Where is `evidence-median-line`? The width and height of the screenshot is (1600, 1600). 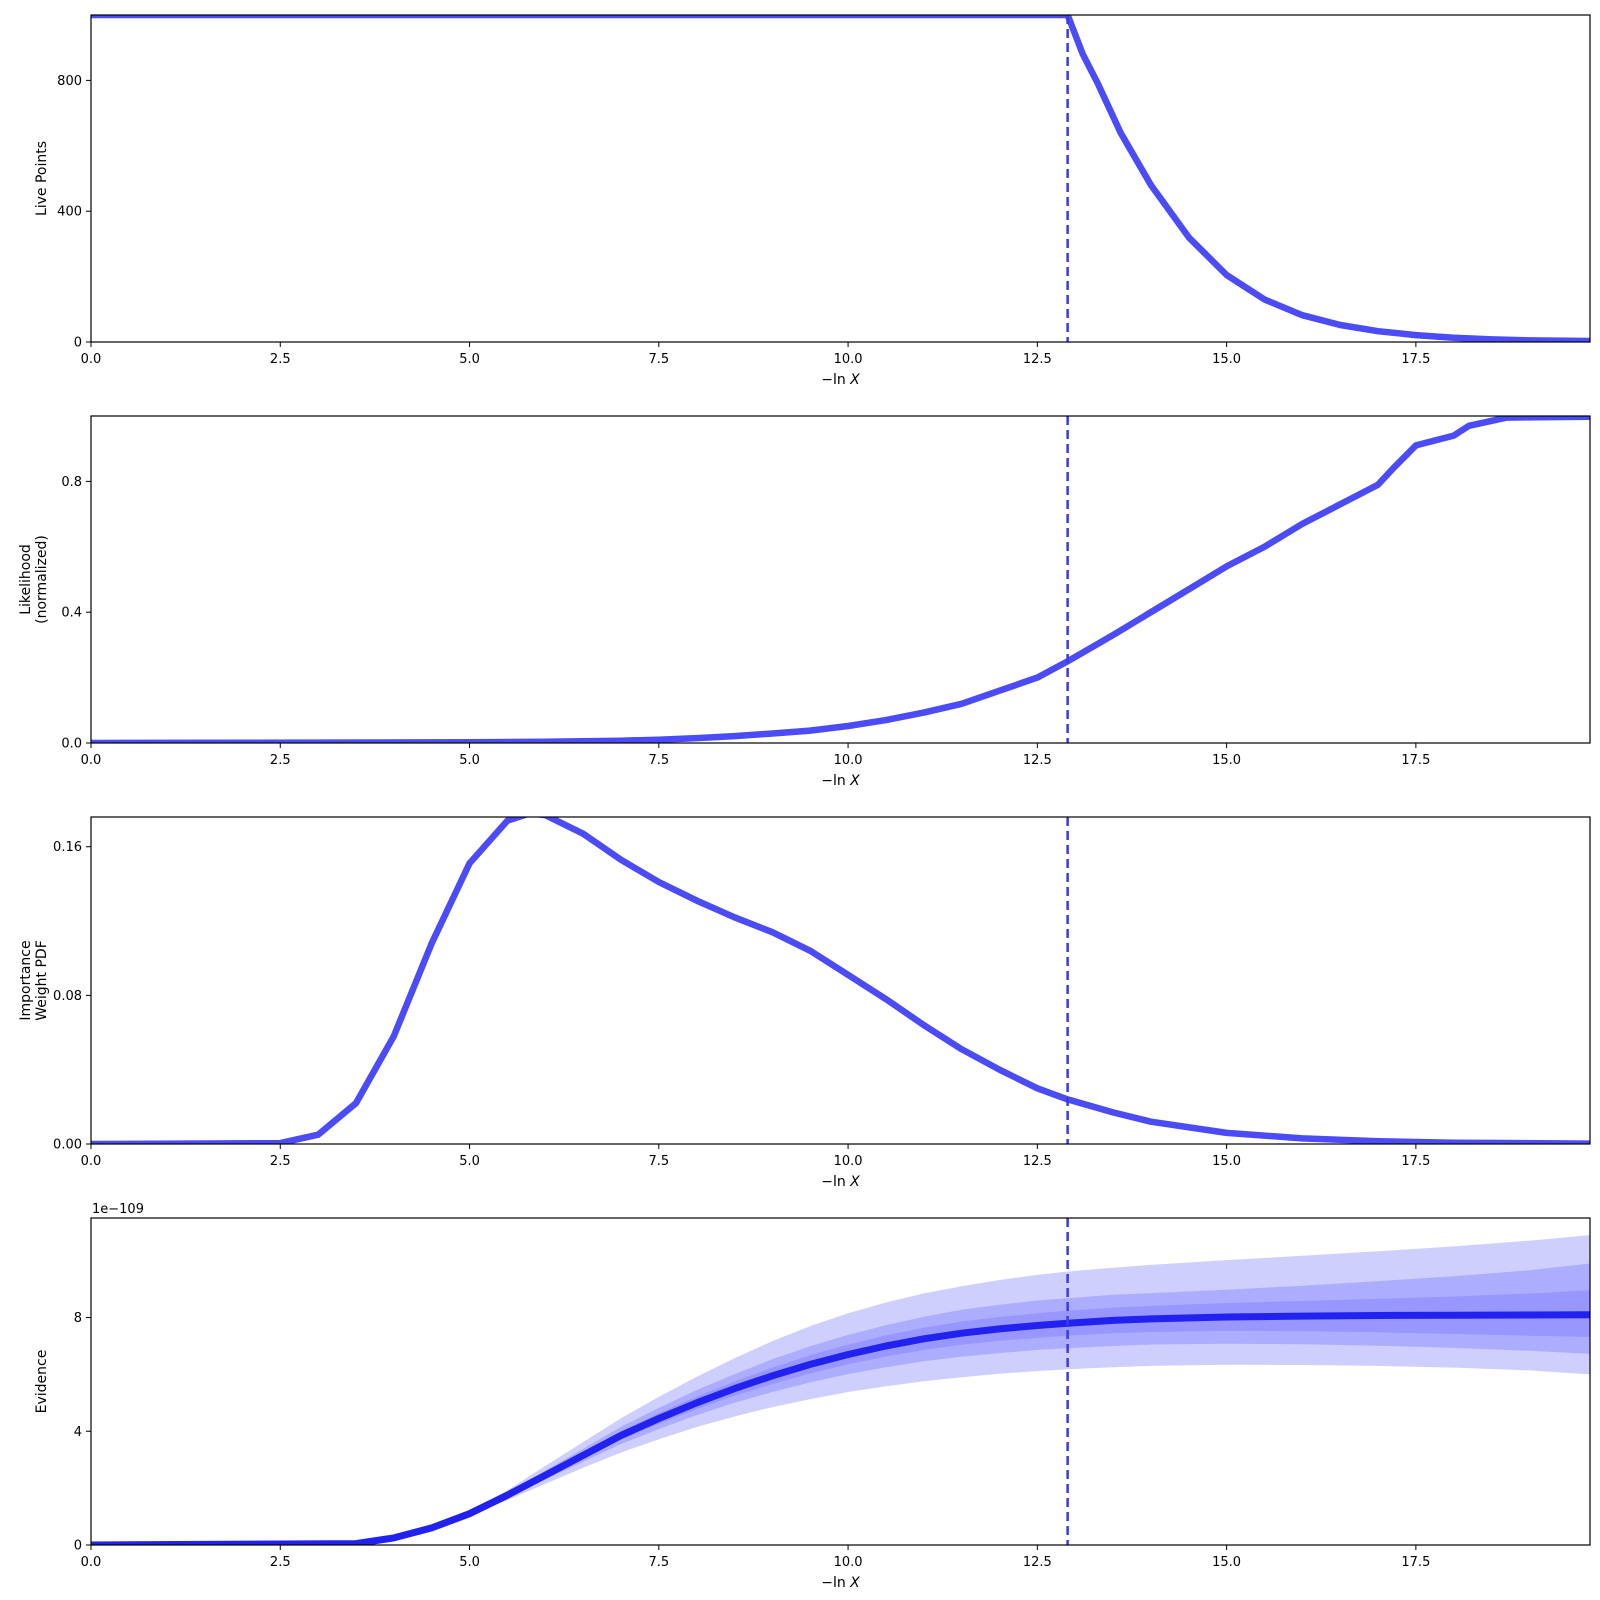
evidence-median-line is located at coordinates (840, 1428).